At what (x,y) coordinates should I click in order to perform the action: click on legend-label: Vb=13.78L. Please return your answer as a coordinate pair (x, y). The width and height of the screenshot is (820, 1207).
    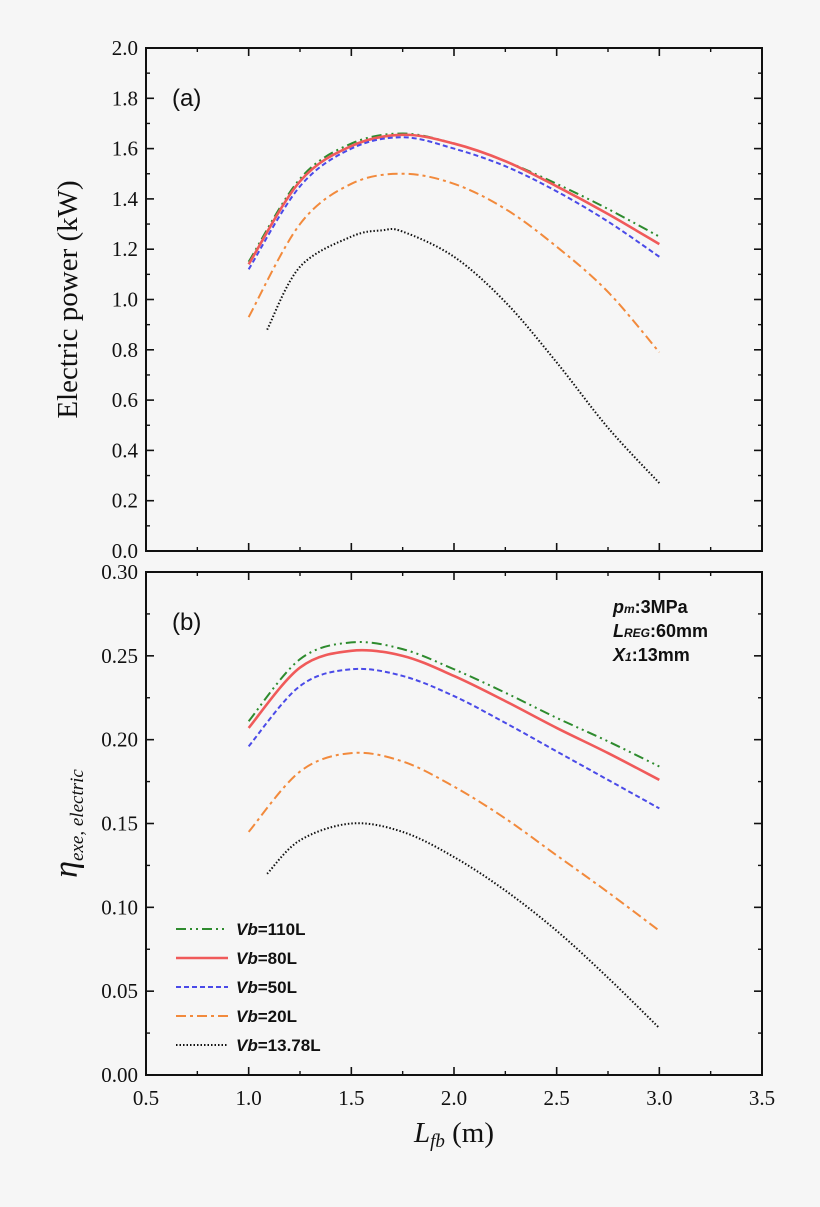
    Looking at the image, I should click on (278, 1045).